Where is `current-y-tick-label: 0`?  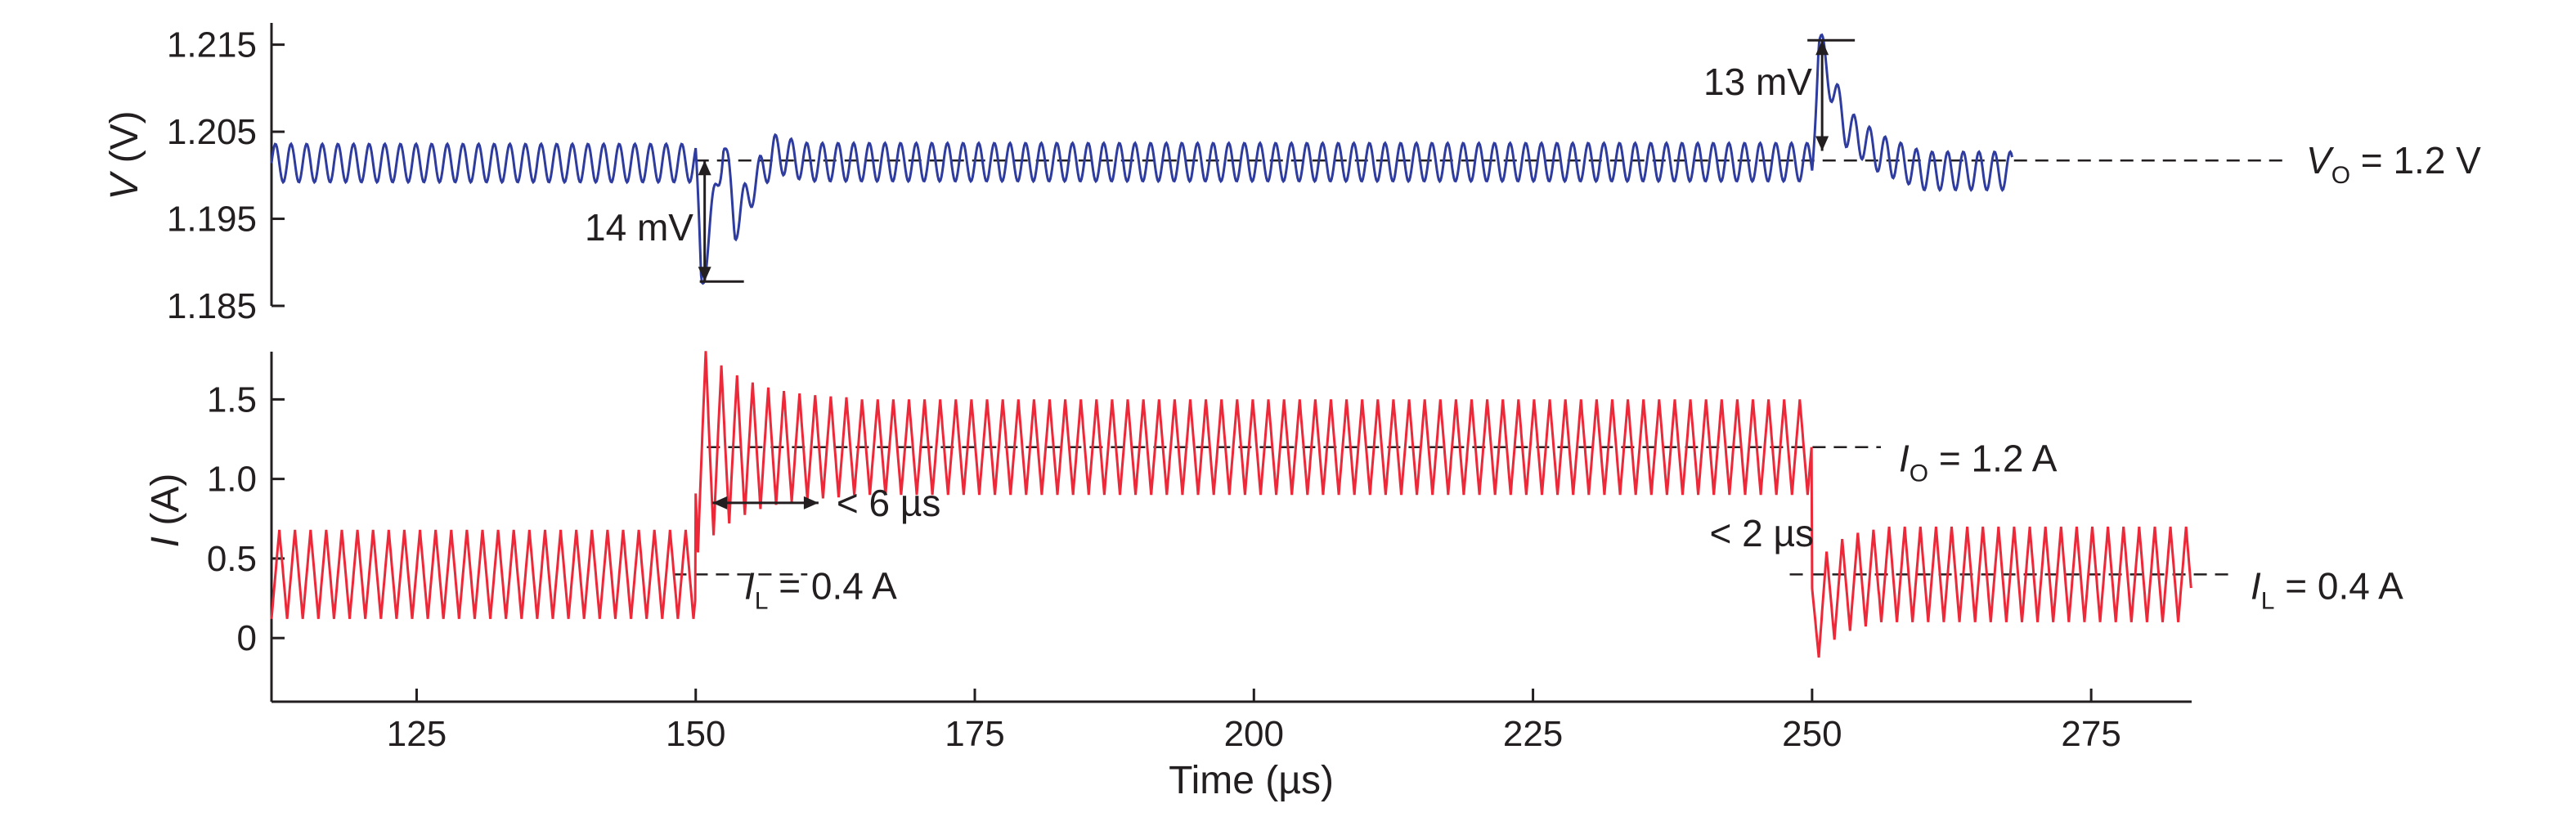 current-y-tick-label: 0 is located at coordinates (247, 638).